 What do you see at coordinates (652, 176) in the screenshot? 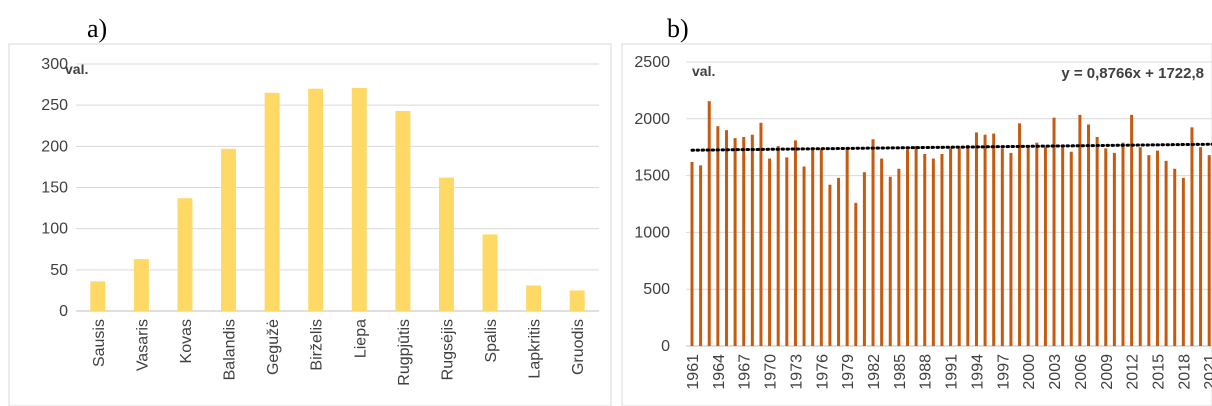
I see `y-tick-label: 1500` at bounding box center [652, 176].